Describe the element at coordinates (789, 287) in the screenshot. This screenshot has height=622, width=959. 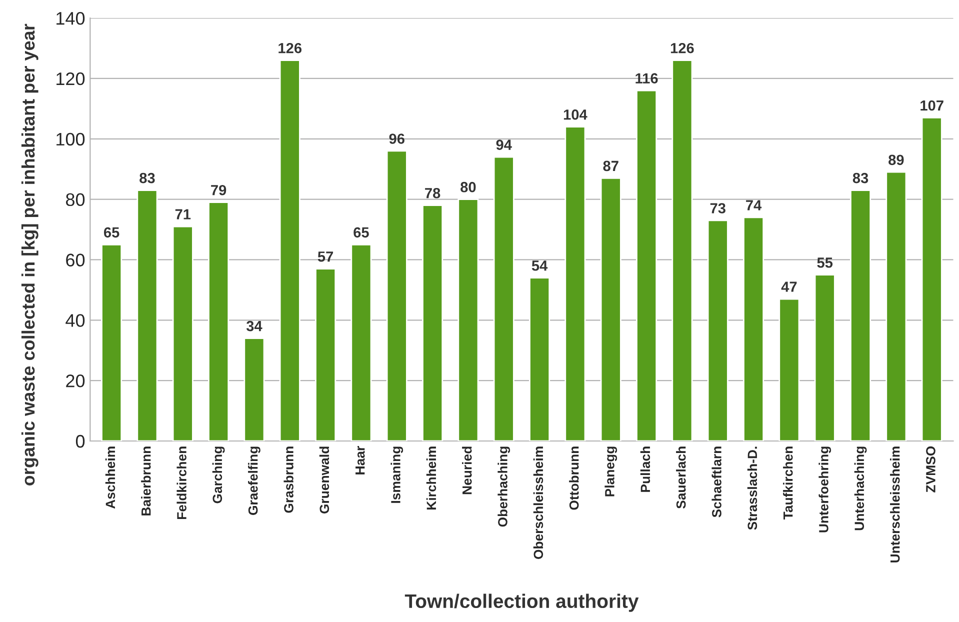
I see `data-label: 47` at that location.